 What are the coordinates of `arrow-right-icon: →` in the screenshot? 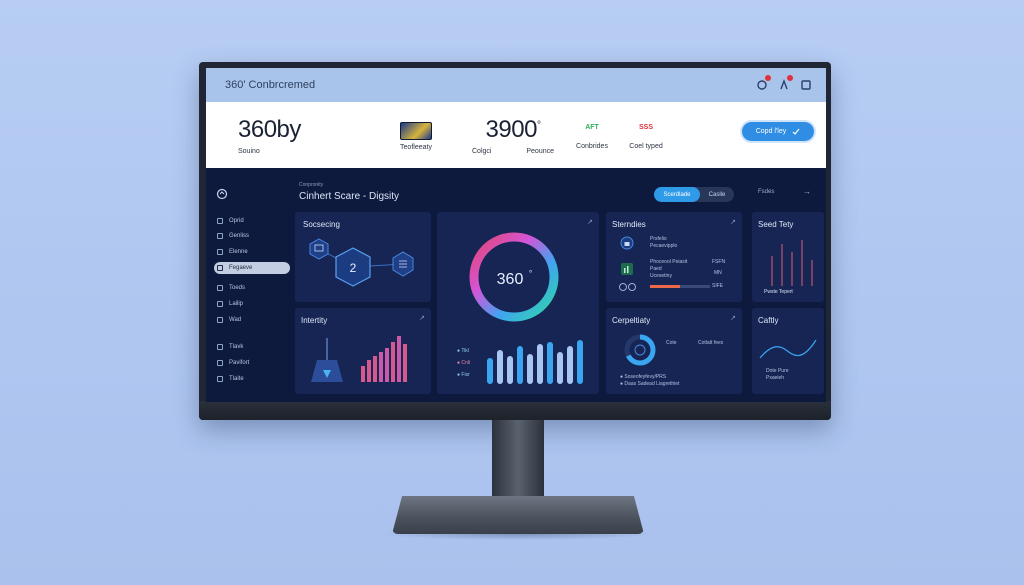 It's located at (807, 191).